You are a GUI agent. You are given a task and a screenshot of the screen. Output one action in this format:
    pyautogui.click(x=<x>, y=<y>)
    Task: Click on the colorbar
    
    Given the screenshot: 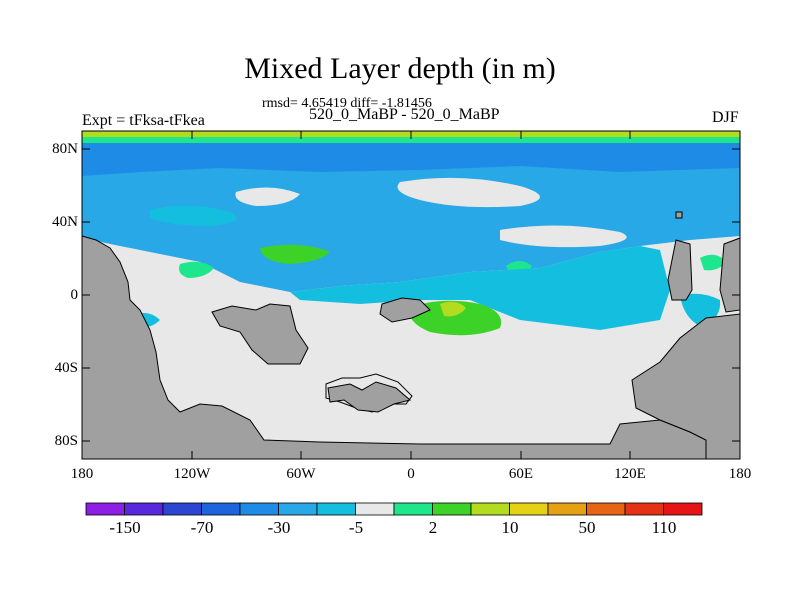 What is the action you would take?
    pyautogui.click(x=394, y=509)
    